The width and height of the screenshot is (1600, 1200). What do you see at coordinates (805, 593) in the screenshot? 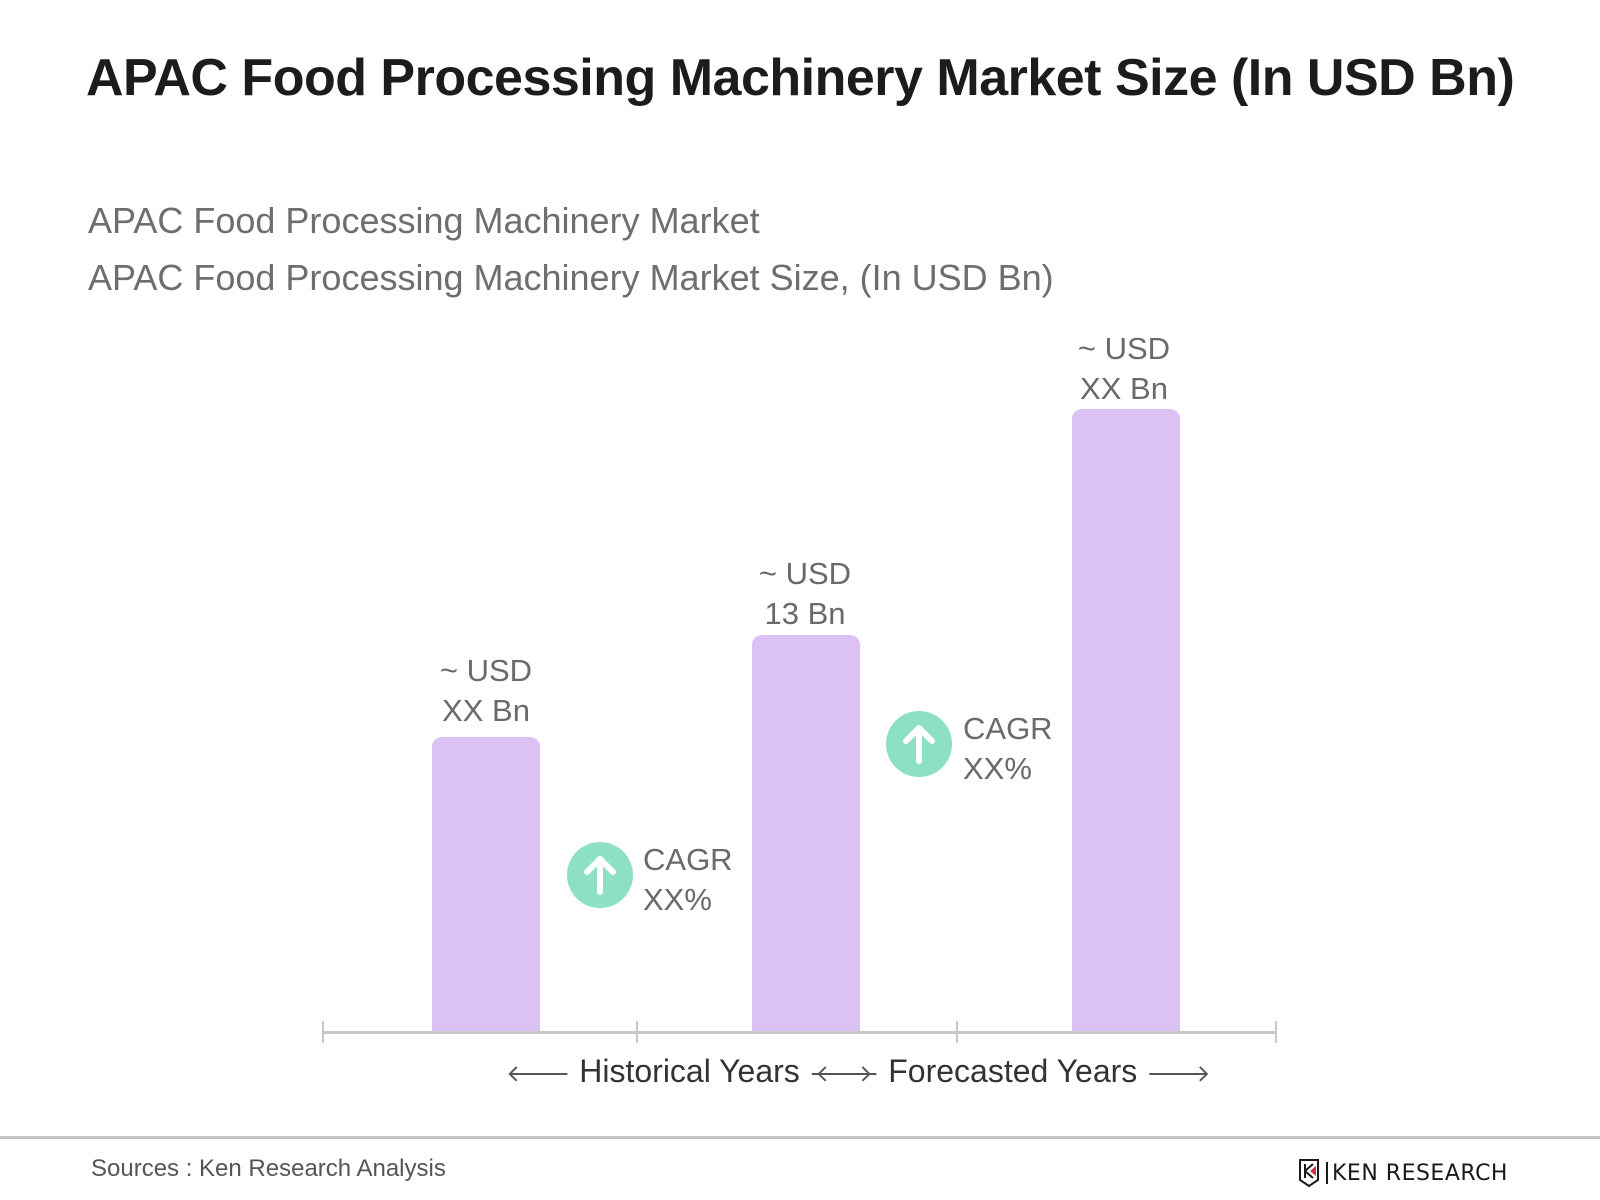
I see `bar-value-label: ~ USD 13 Bn` at bounding box center [805, 593].